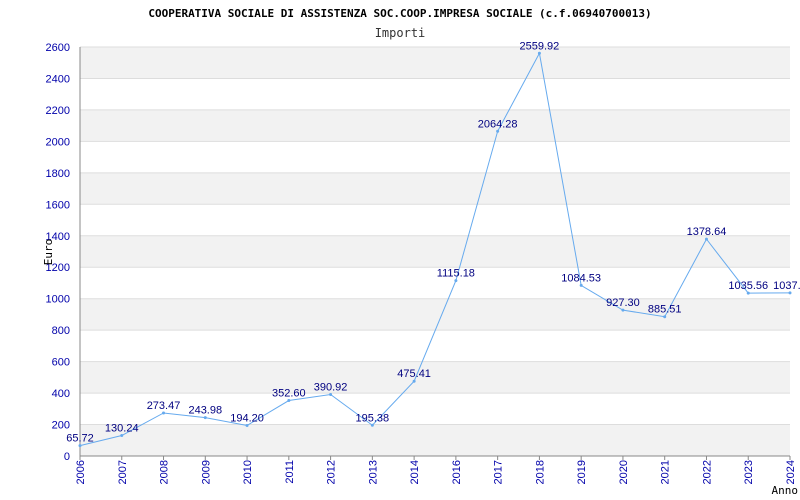 This screenshot has width=800, height=500. What do you see at coordinates (373, 472) in the screenshot?
I see `x-tick-label: 2013` at bounding box center [373, 472].